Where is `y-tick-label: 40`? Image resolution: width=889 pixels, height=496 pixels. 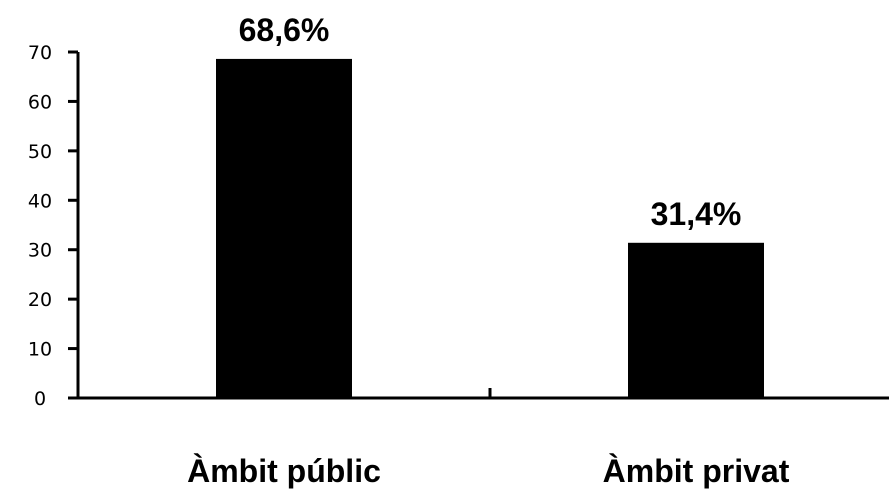 y-tick-label: 40 is located at coordinates (40, 201).